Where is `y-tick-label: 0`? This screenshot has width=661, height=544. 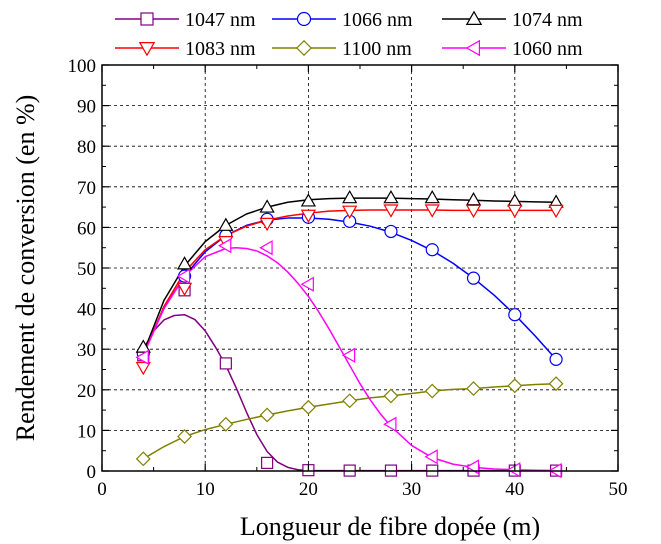 y-tick-label: 0 is located at coordinates (92, 472).